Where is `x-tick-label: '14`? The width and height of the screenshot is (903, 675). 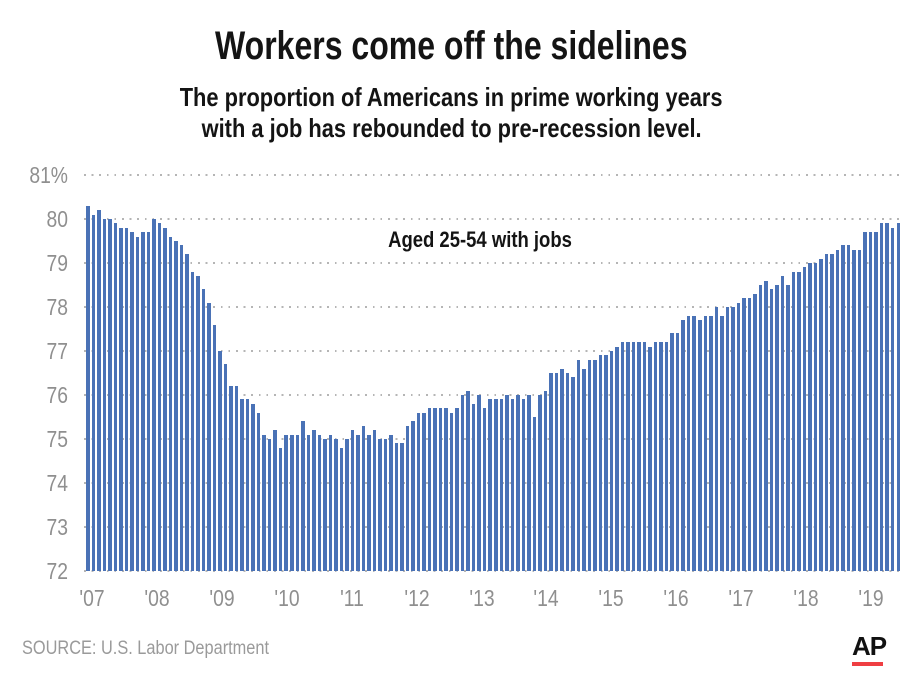
x-tick-label: '14 is located at coordinates (546, 598).